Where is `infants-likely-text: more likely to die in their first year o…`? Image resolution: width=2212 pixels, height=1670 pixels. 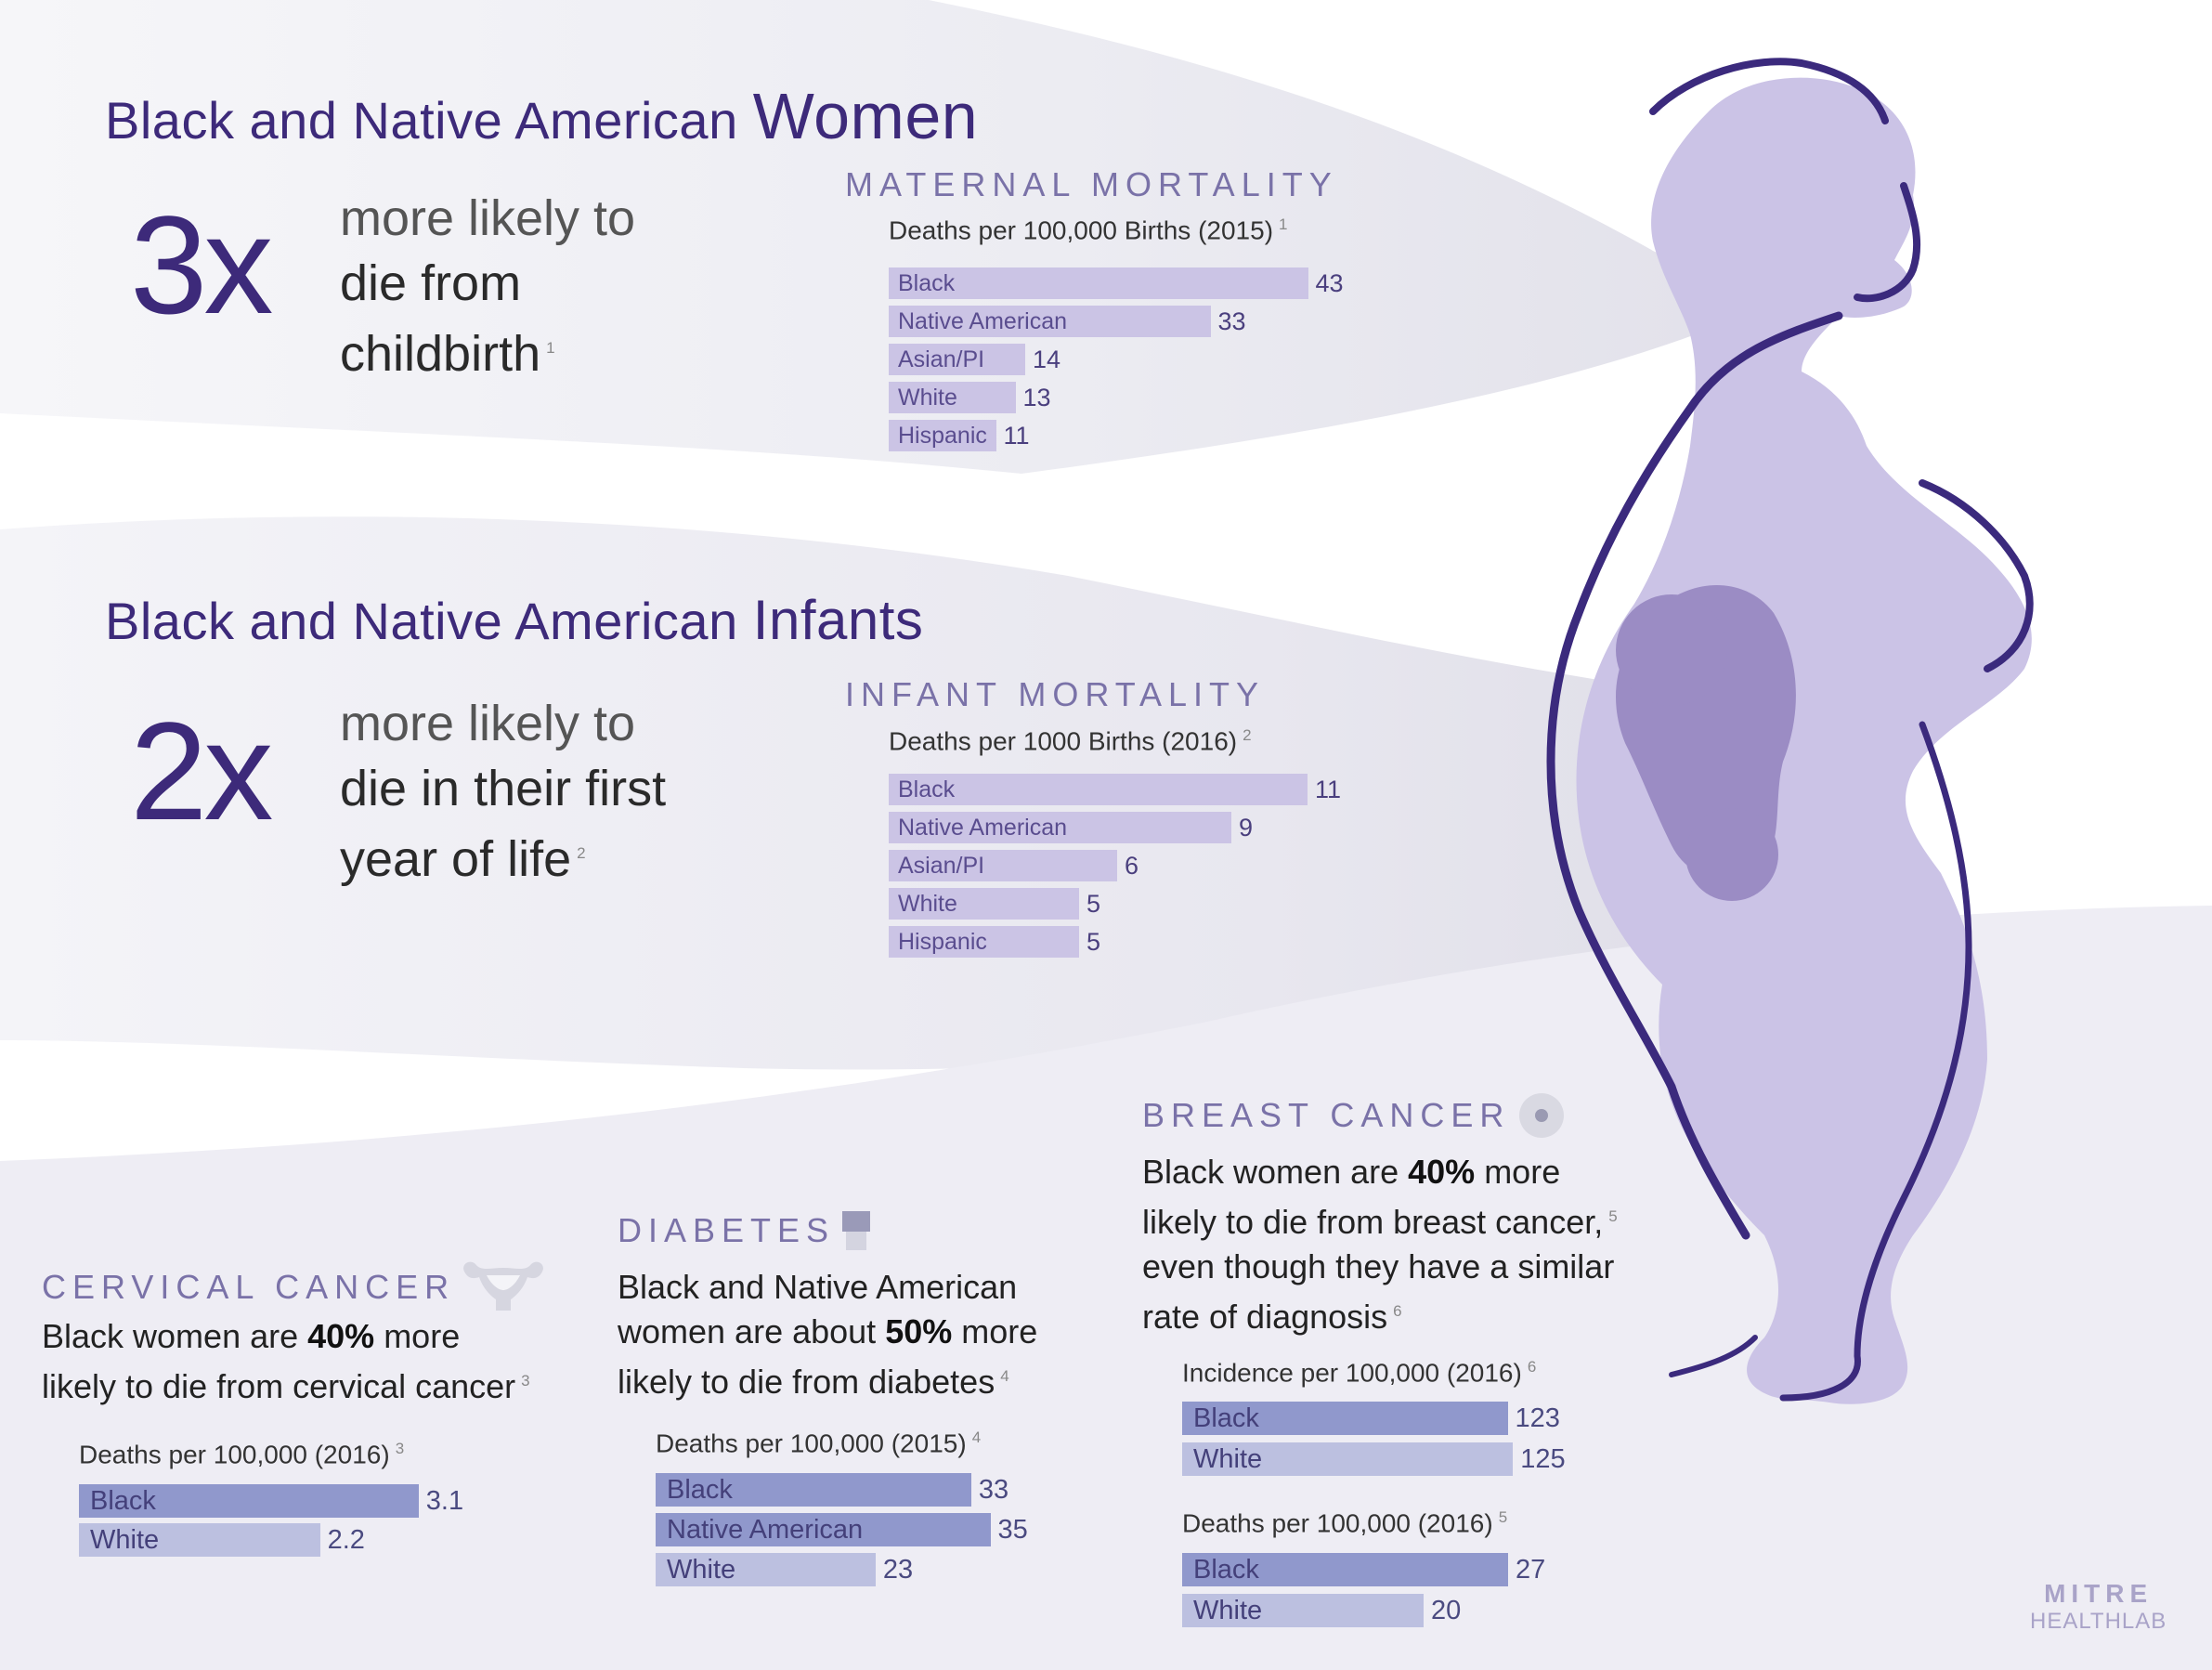 infants-likely-text: more likely to die in their first year o… is located at coordinates (503, 791).